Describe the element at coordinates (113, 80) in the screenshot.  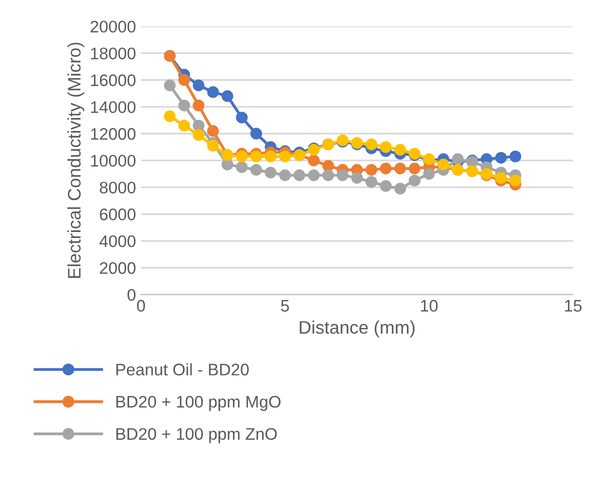
I see `y-tick-label: 16000` at that location.